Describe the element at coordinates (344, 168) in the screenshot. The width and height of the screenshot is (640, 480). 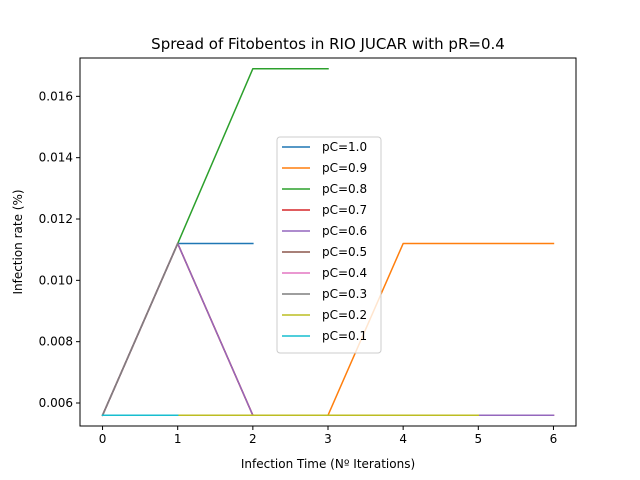
I see `legend-label: pC=0.9` at that location.